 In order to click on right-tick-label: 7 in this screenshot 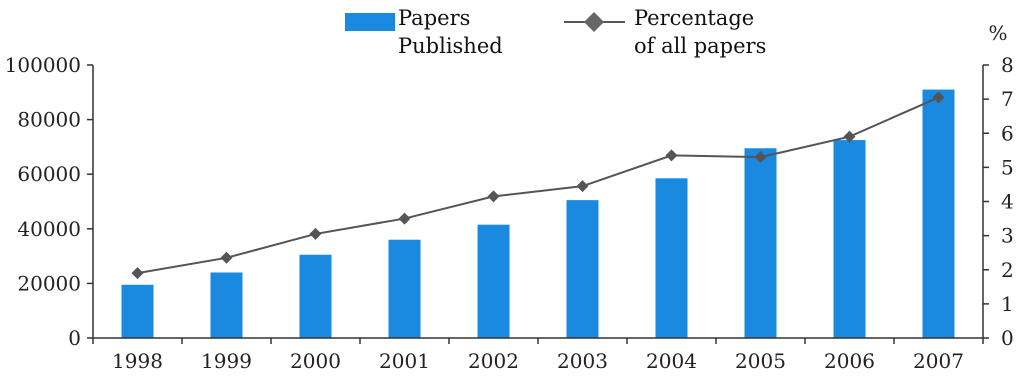, I will do `click(1007, 99)`.